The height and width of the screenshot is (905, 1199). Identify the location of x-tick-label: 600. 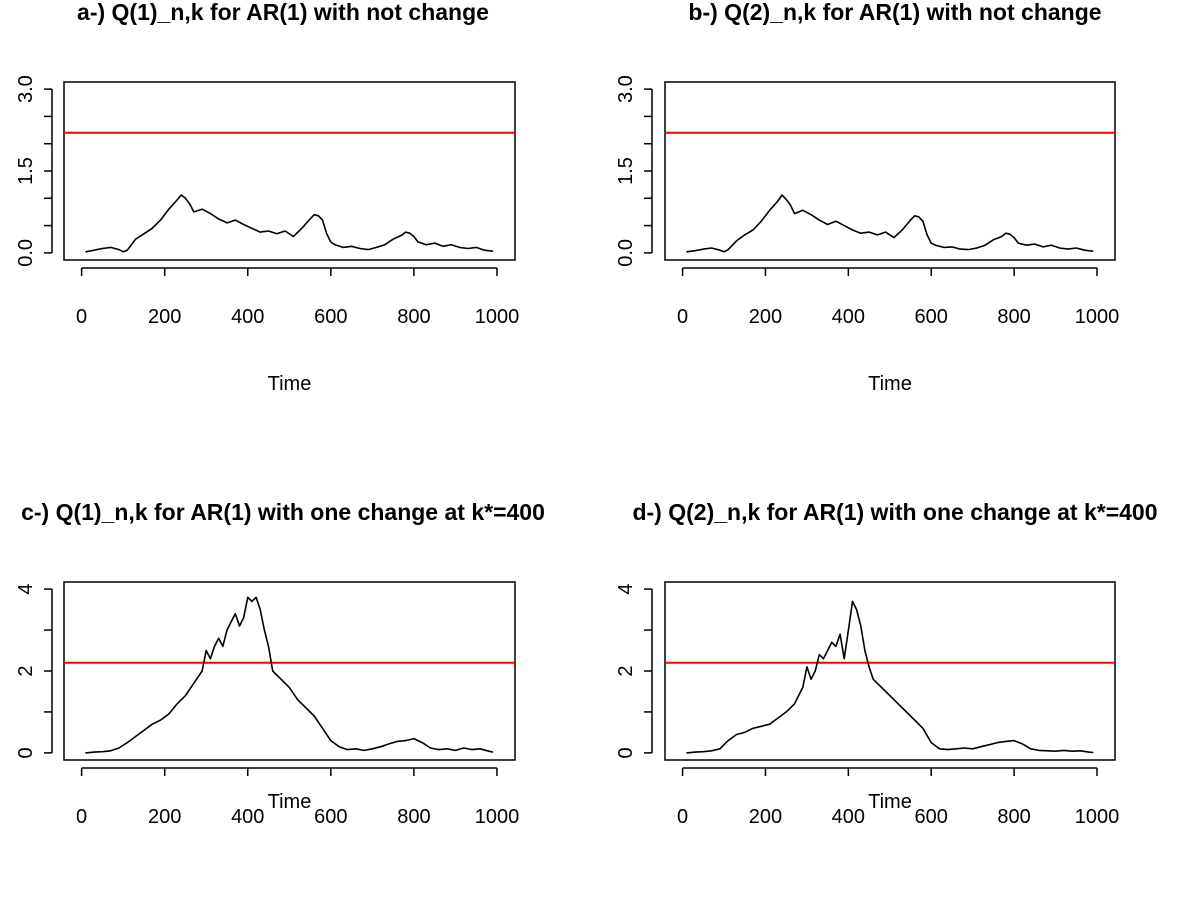
(330, 817).